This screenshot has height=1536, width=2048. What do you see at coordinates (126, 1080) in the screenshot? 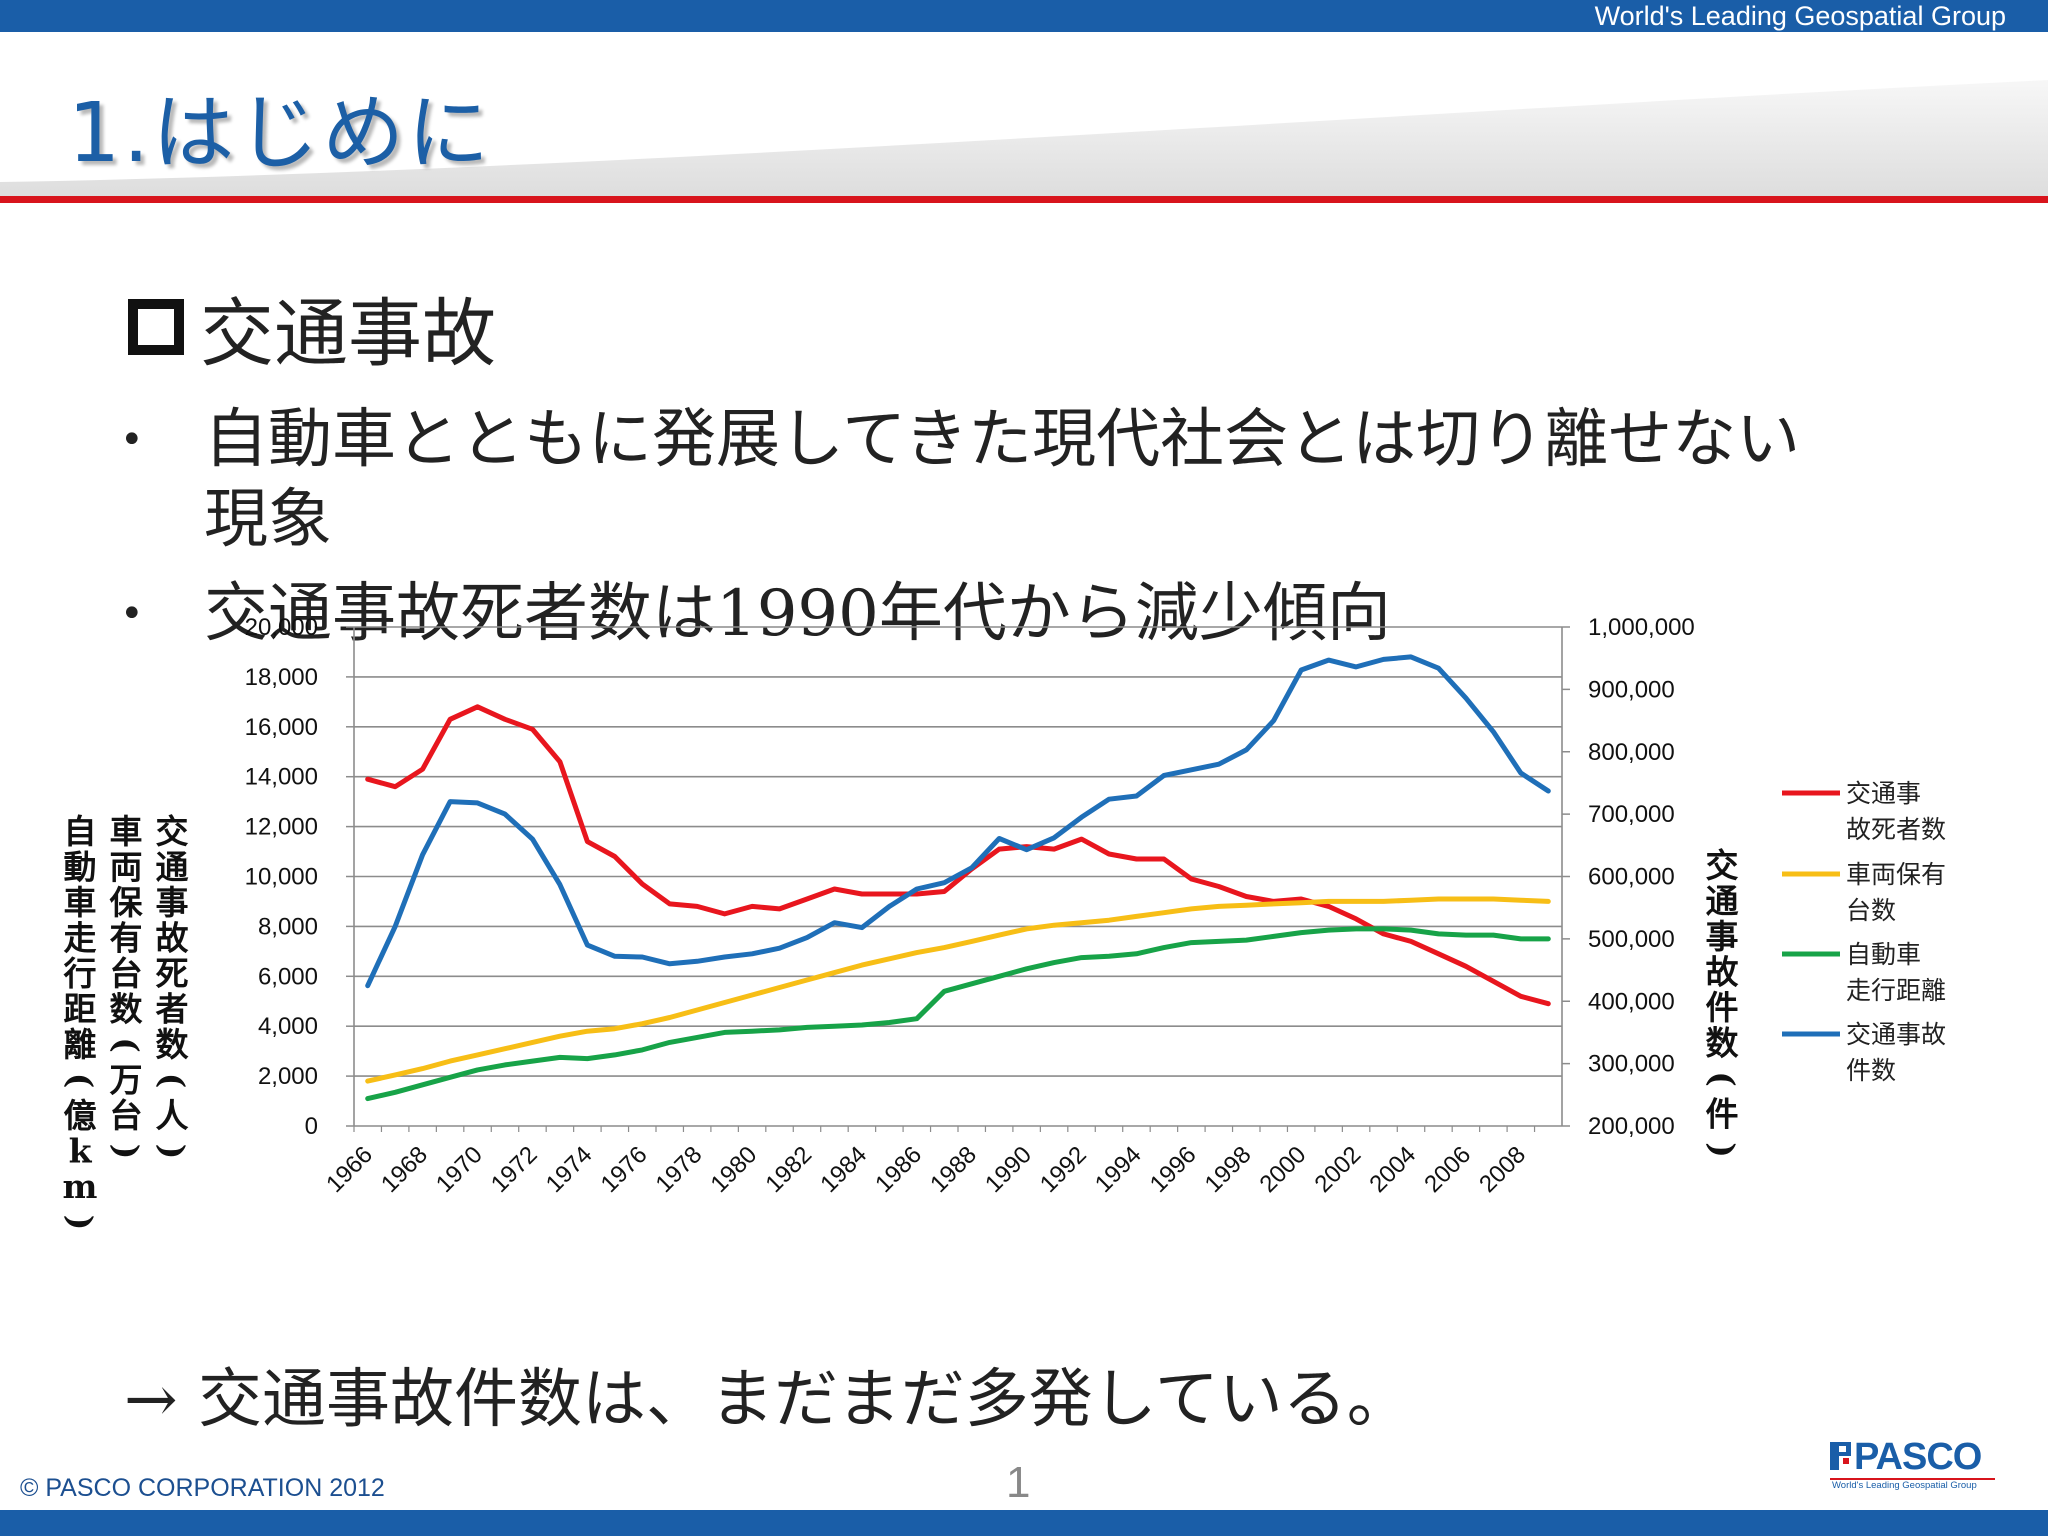
I see `axis-title-char: 万` at bounding box center [126, 1080].